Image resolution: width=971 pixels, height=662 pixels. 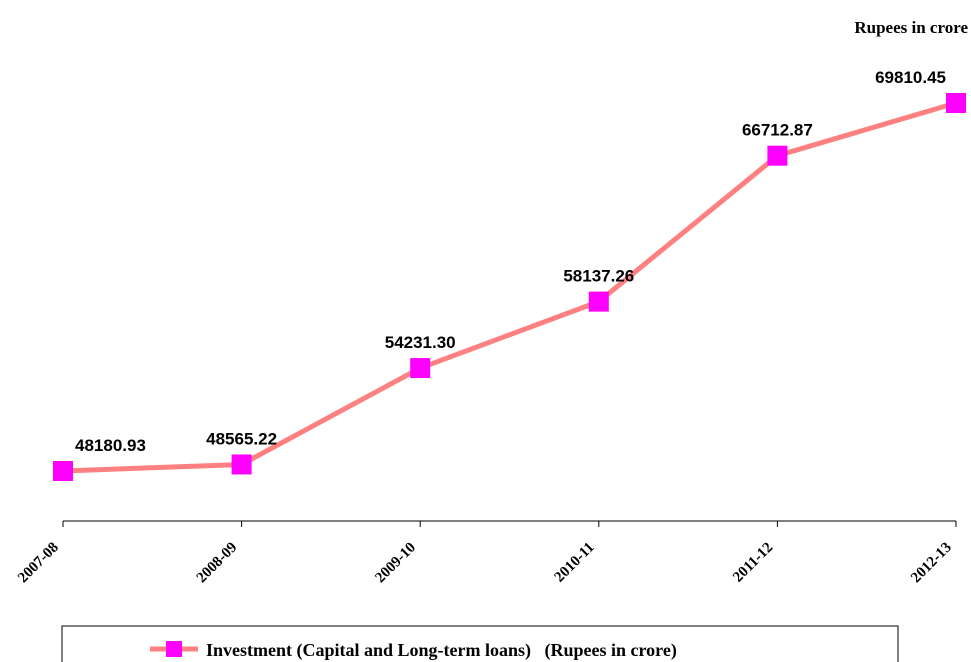 What do you see at coordinates (910, 77) in the screenshot?
I see `data-label: 69810.45` at bounding box center [910, 77].